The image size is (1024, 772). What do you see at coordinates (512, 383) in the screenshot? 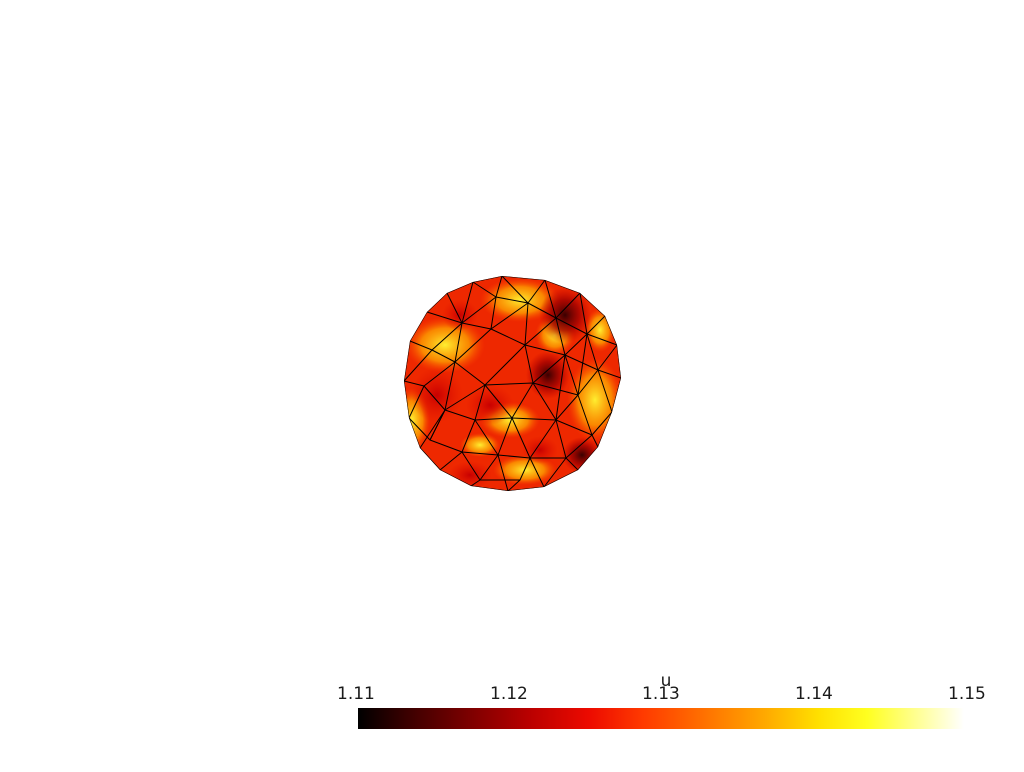
I see `mesh-sphere` at bounding box center [512, 383].